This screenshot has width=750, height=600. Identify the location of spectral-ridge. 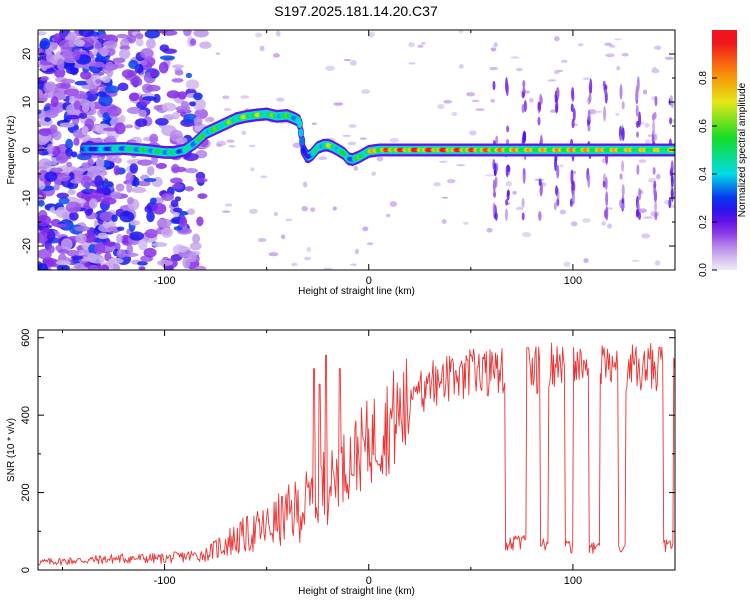
(377, 137).